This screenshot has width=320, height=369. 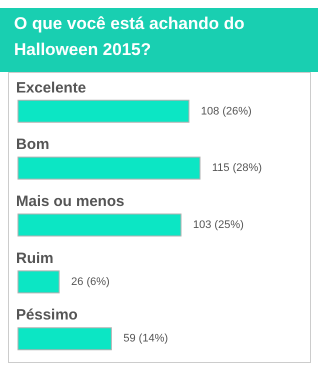 I want to click on data-label: 108 (26%), so click(x=226, y=111).